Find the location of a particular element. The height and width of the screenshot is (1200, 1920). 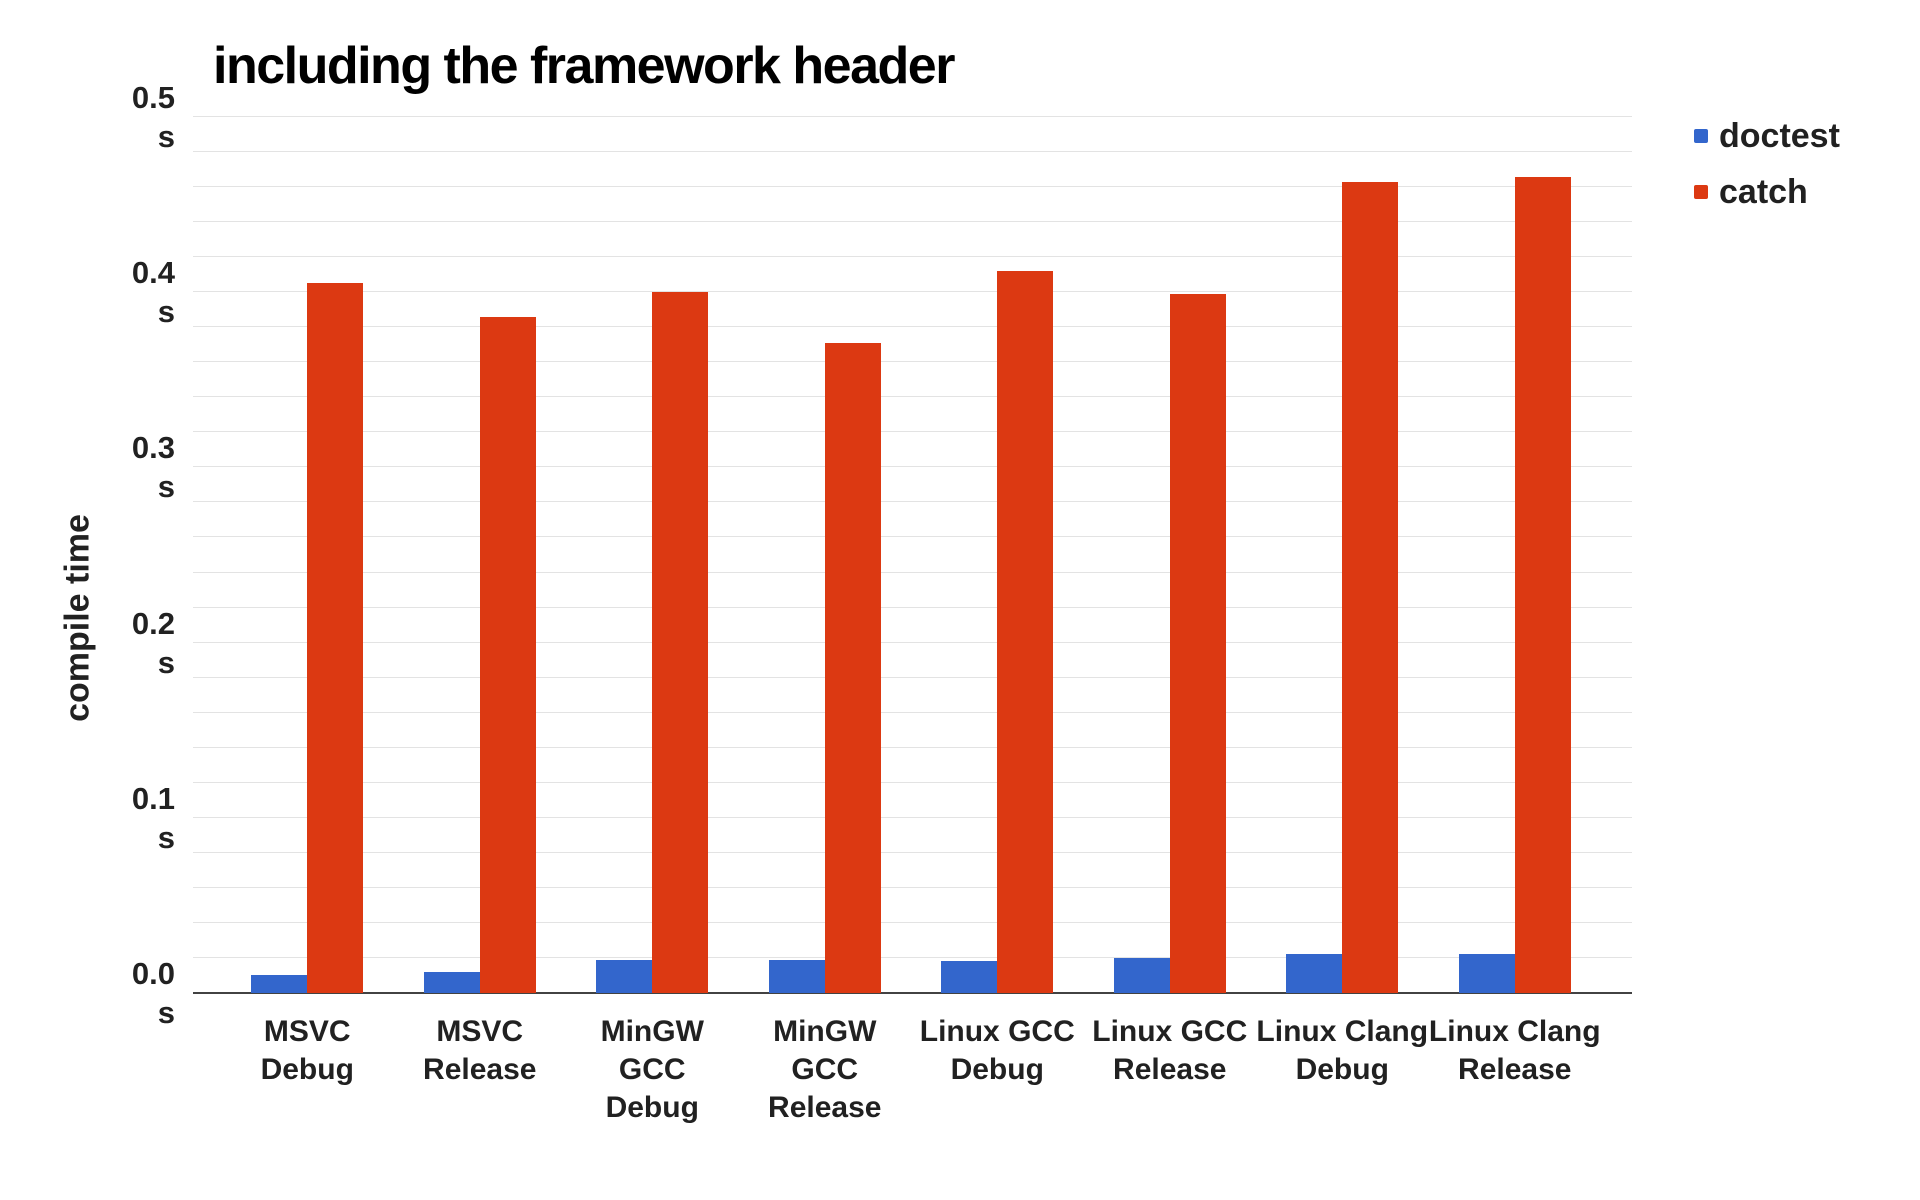

legend: doctest catch is located at coordinates (1767, 164).